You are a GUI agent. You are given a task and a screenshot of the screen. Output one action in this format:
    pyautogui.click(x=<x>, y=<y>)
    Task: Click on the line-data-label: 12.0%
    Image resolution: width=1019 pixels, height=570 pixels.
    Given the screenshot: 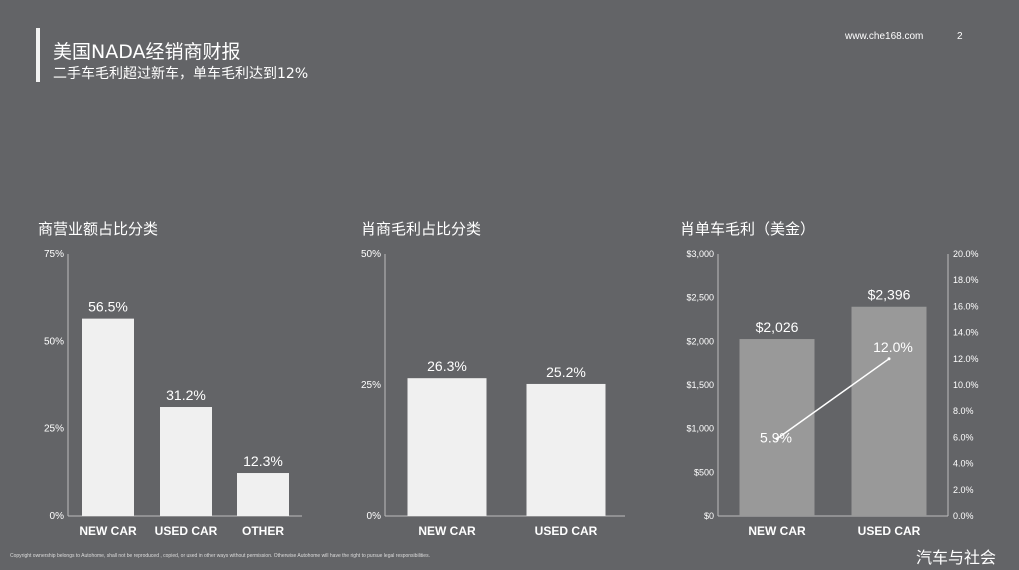 What is the action you would take?
    pyautogui.click(x=893, y=347)
    